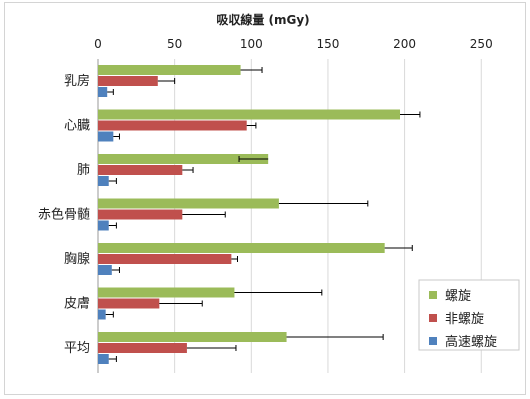 This screenshot has width=530, height=399. I want to click on x-axis-title: 吸収線量 (mGy), so click(262, 19).